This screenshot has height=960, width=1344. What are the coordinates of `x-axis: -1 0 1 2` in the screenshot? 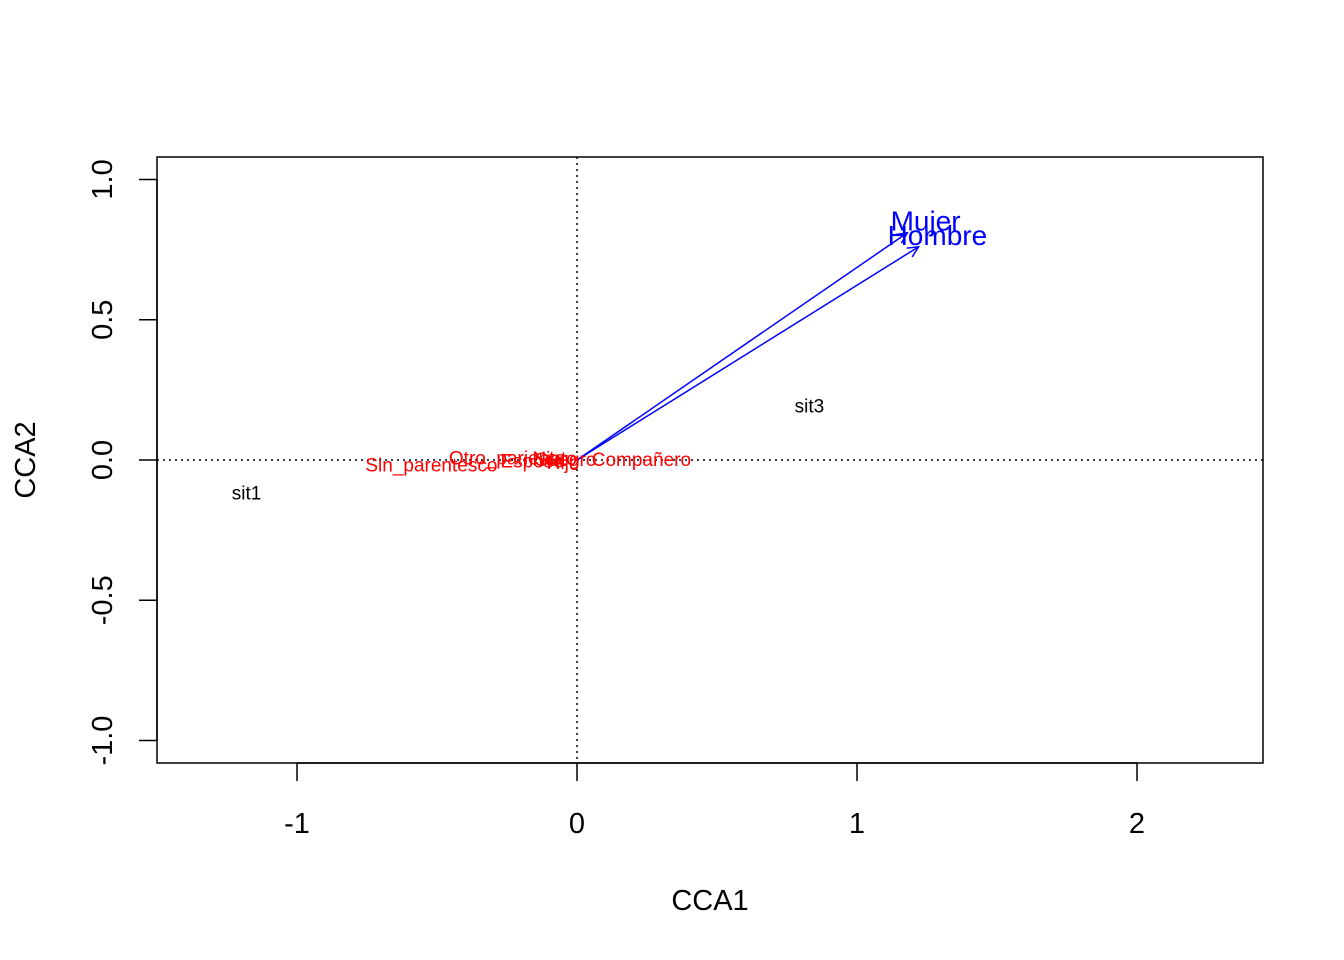 It's located at (714, 801).